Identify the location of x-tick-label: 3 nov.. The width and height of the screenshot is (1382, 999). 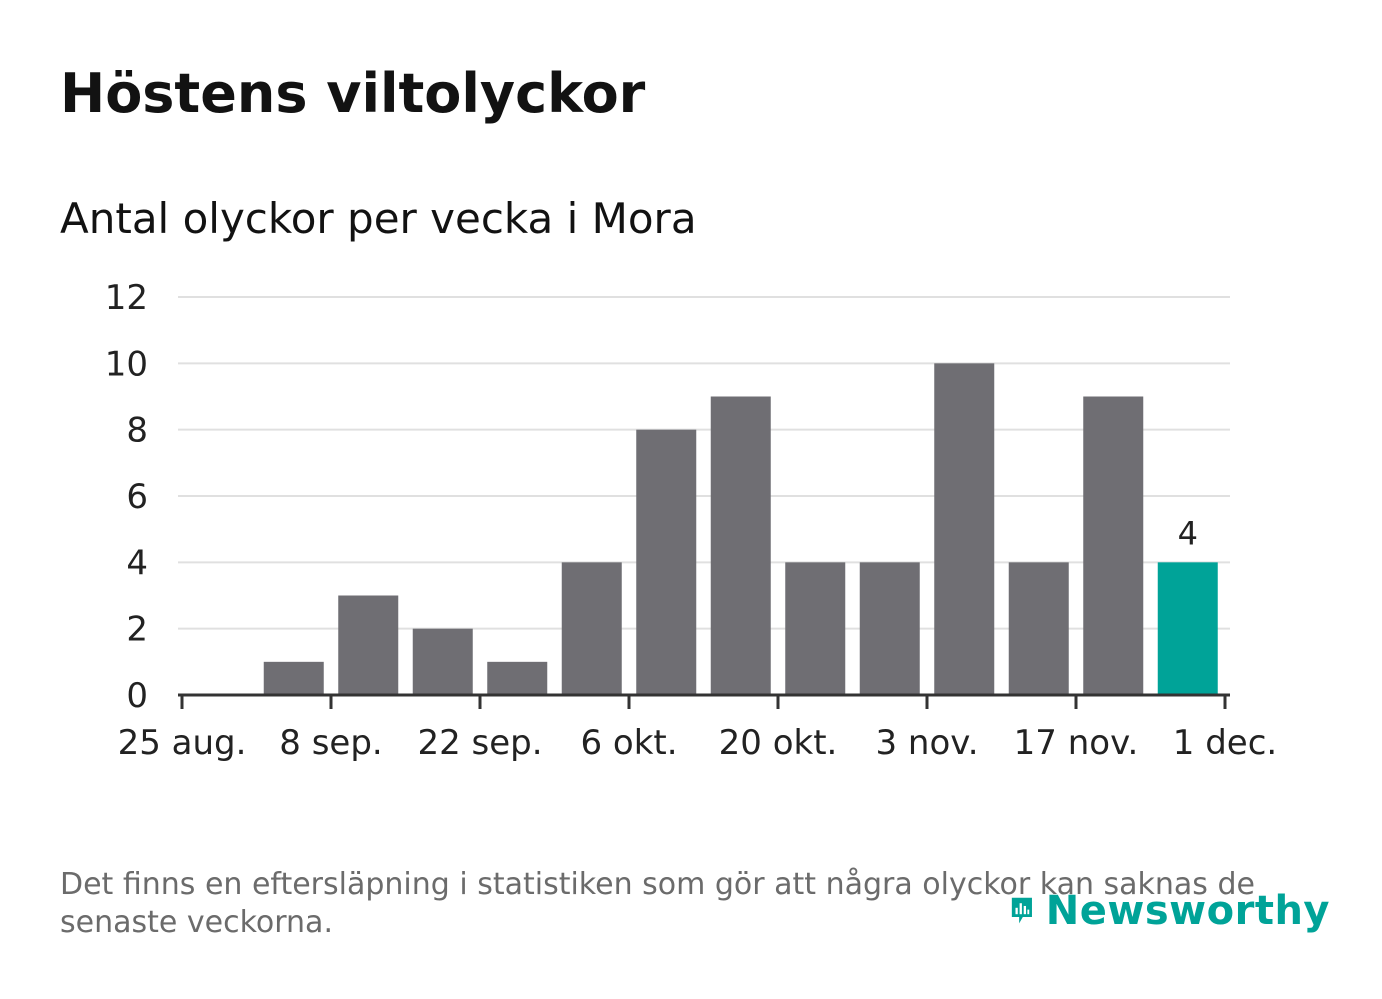
(926, 743).